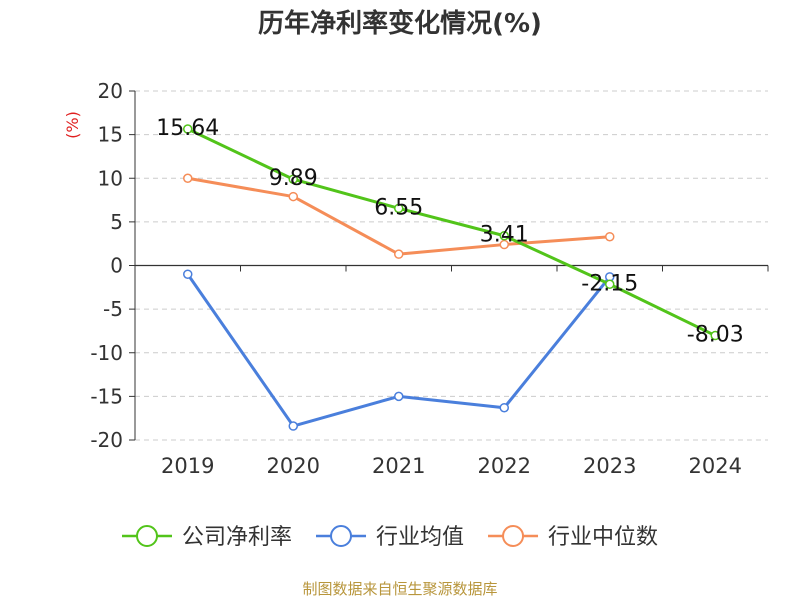  What do you see at coordinates (504, 466) in the screenshot?
I see `x-tick-label: 2022` at bounding box center [504, 466].